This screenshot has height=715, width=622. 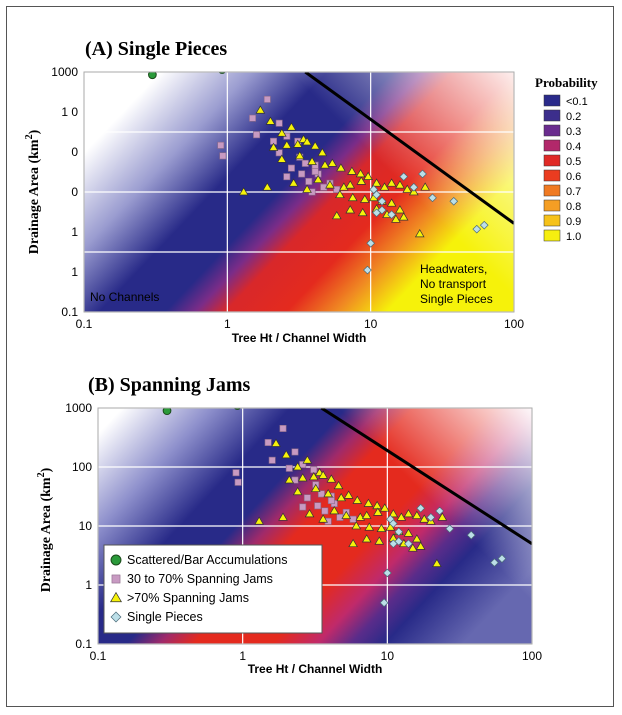 I want to click on panel-a-x-tick-label: 0.1, so click(x=84, y=324).